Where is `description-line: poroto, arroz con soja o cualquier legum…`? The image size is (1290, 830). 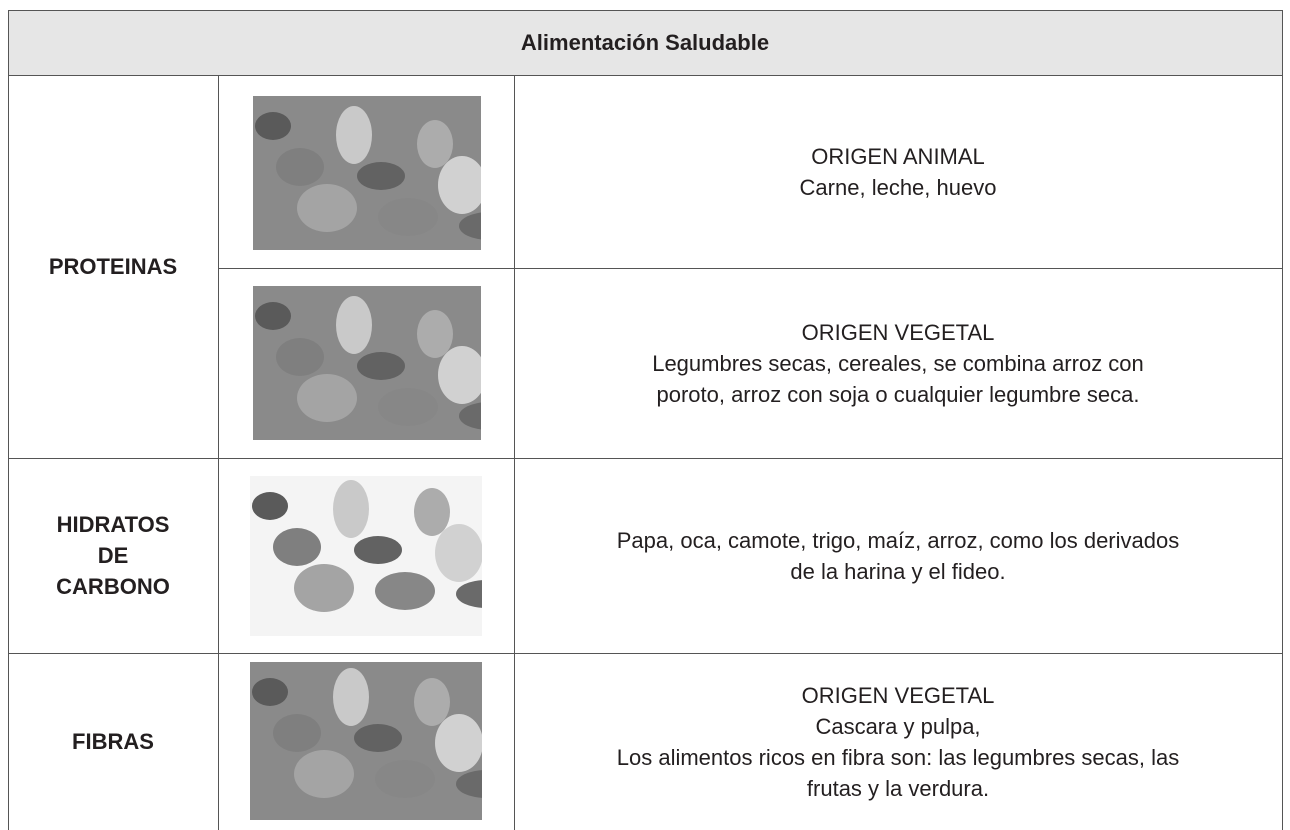 description-line: poroto, arroz con soja o cualquier legum… is located at coordinates (898, 394).